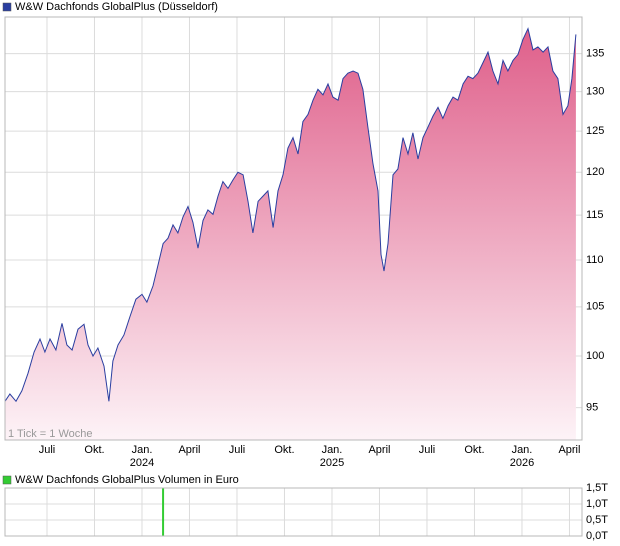 The image size is (620, 546). Describe the element at coordinates (595, 172) in the screenshot. I see `y-tick-label: 120` at that location.